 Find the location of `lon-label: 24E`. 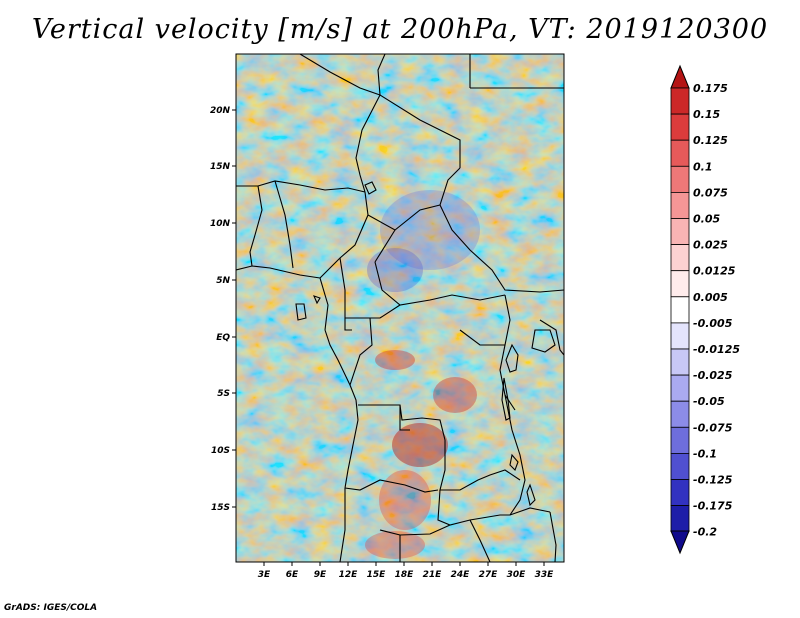

lon-label: 24E is located at coordinates (461, 575).